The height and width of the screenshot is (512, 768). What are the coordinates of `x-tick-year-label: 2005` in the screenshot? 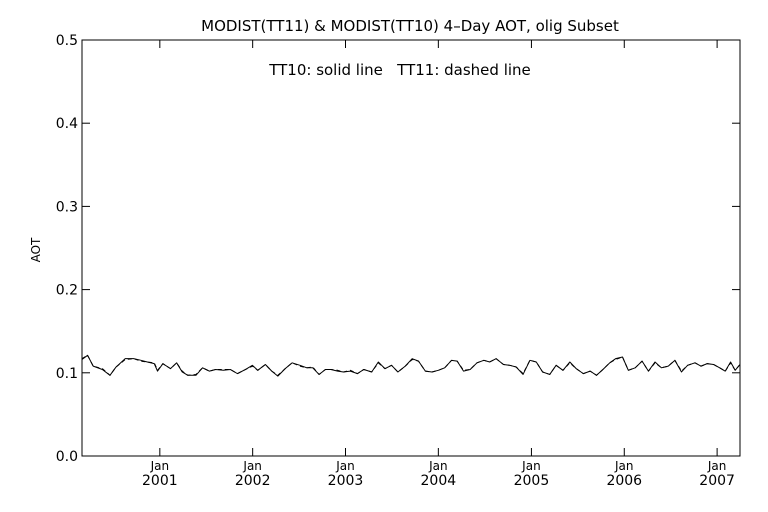 It's located at (532, 481).